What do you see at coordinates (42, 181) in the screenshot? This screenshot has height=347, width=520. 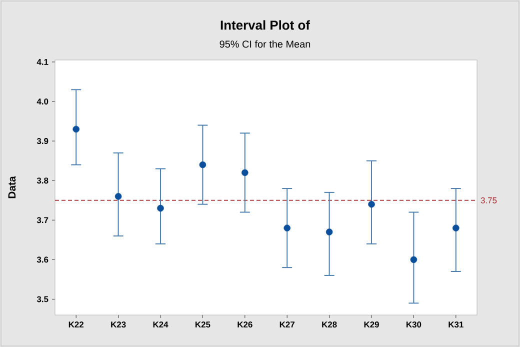 I see `y-tick-label: 3.8` at bounding box center [42, 181].